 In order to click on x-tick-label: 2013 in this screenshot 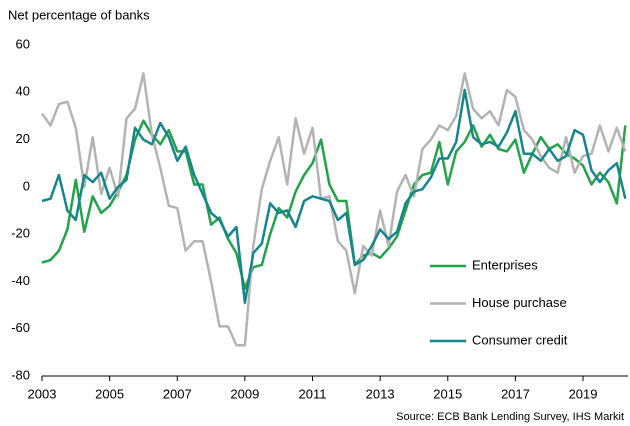, I will do `click(380, 393)`.